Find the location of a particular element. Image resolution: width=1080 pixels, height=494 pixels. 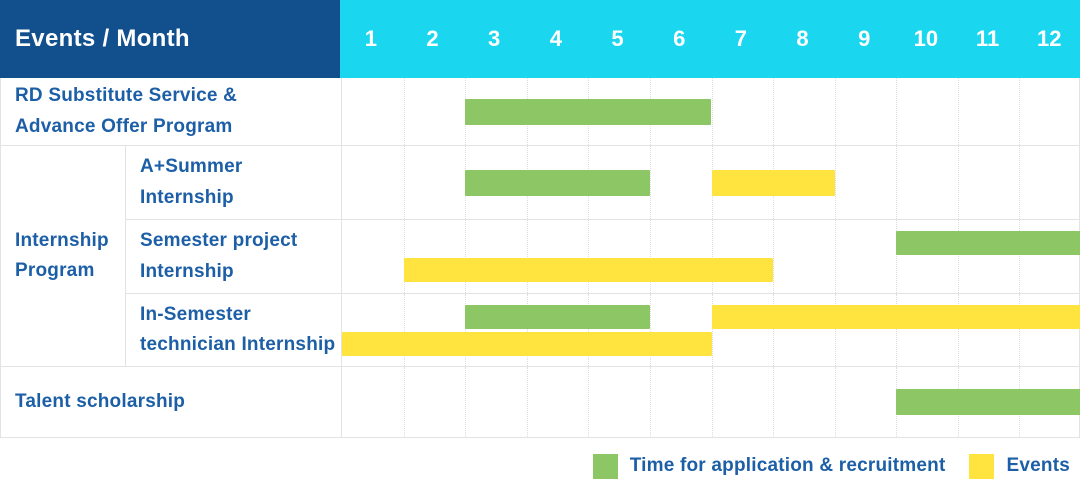

row-label-line: RD Substitute Service & is located at coordinates (126, 96).